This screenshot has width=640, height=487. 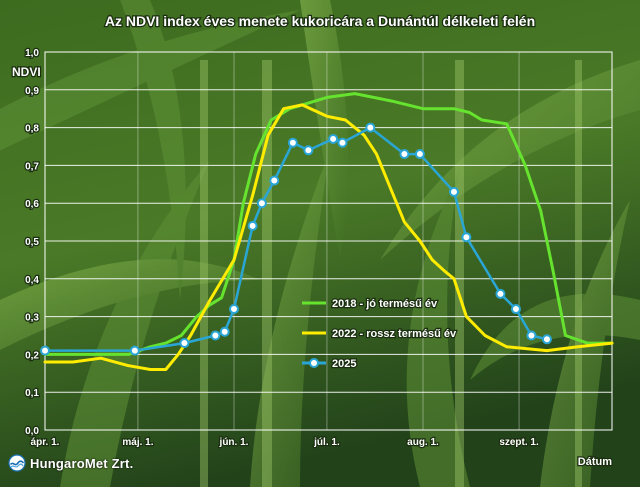 What do you see at coordinates (32, 242) in the screenshot?
I see `y-tick-label: 0,5` at bounding box center [32, 242].